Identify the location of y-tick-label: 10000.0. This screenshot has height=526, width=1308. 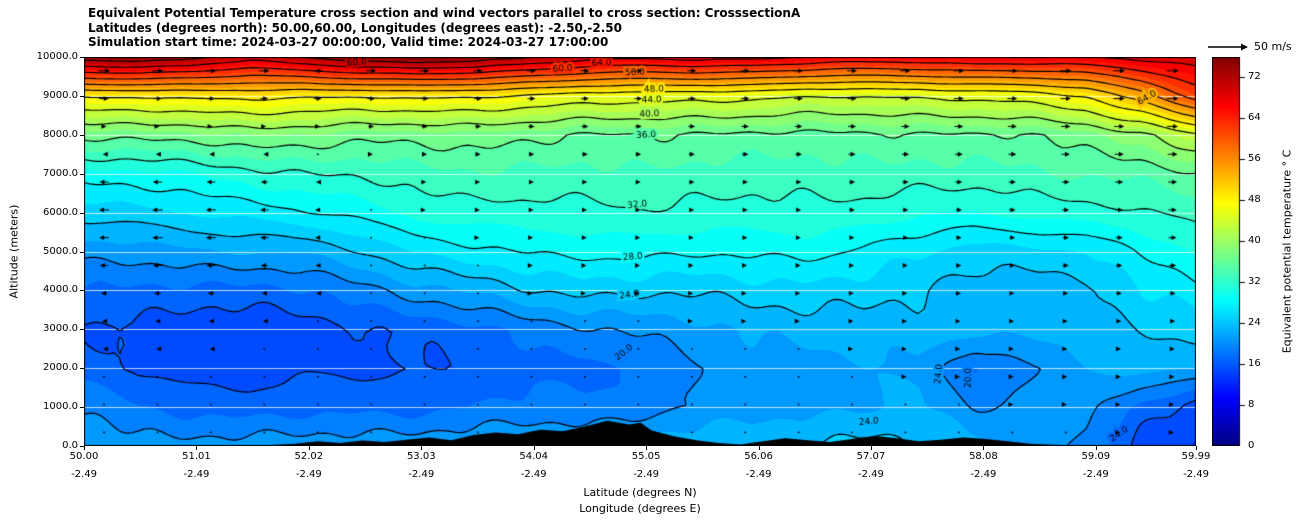
(57, 56).